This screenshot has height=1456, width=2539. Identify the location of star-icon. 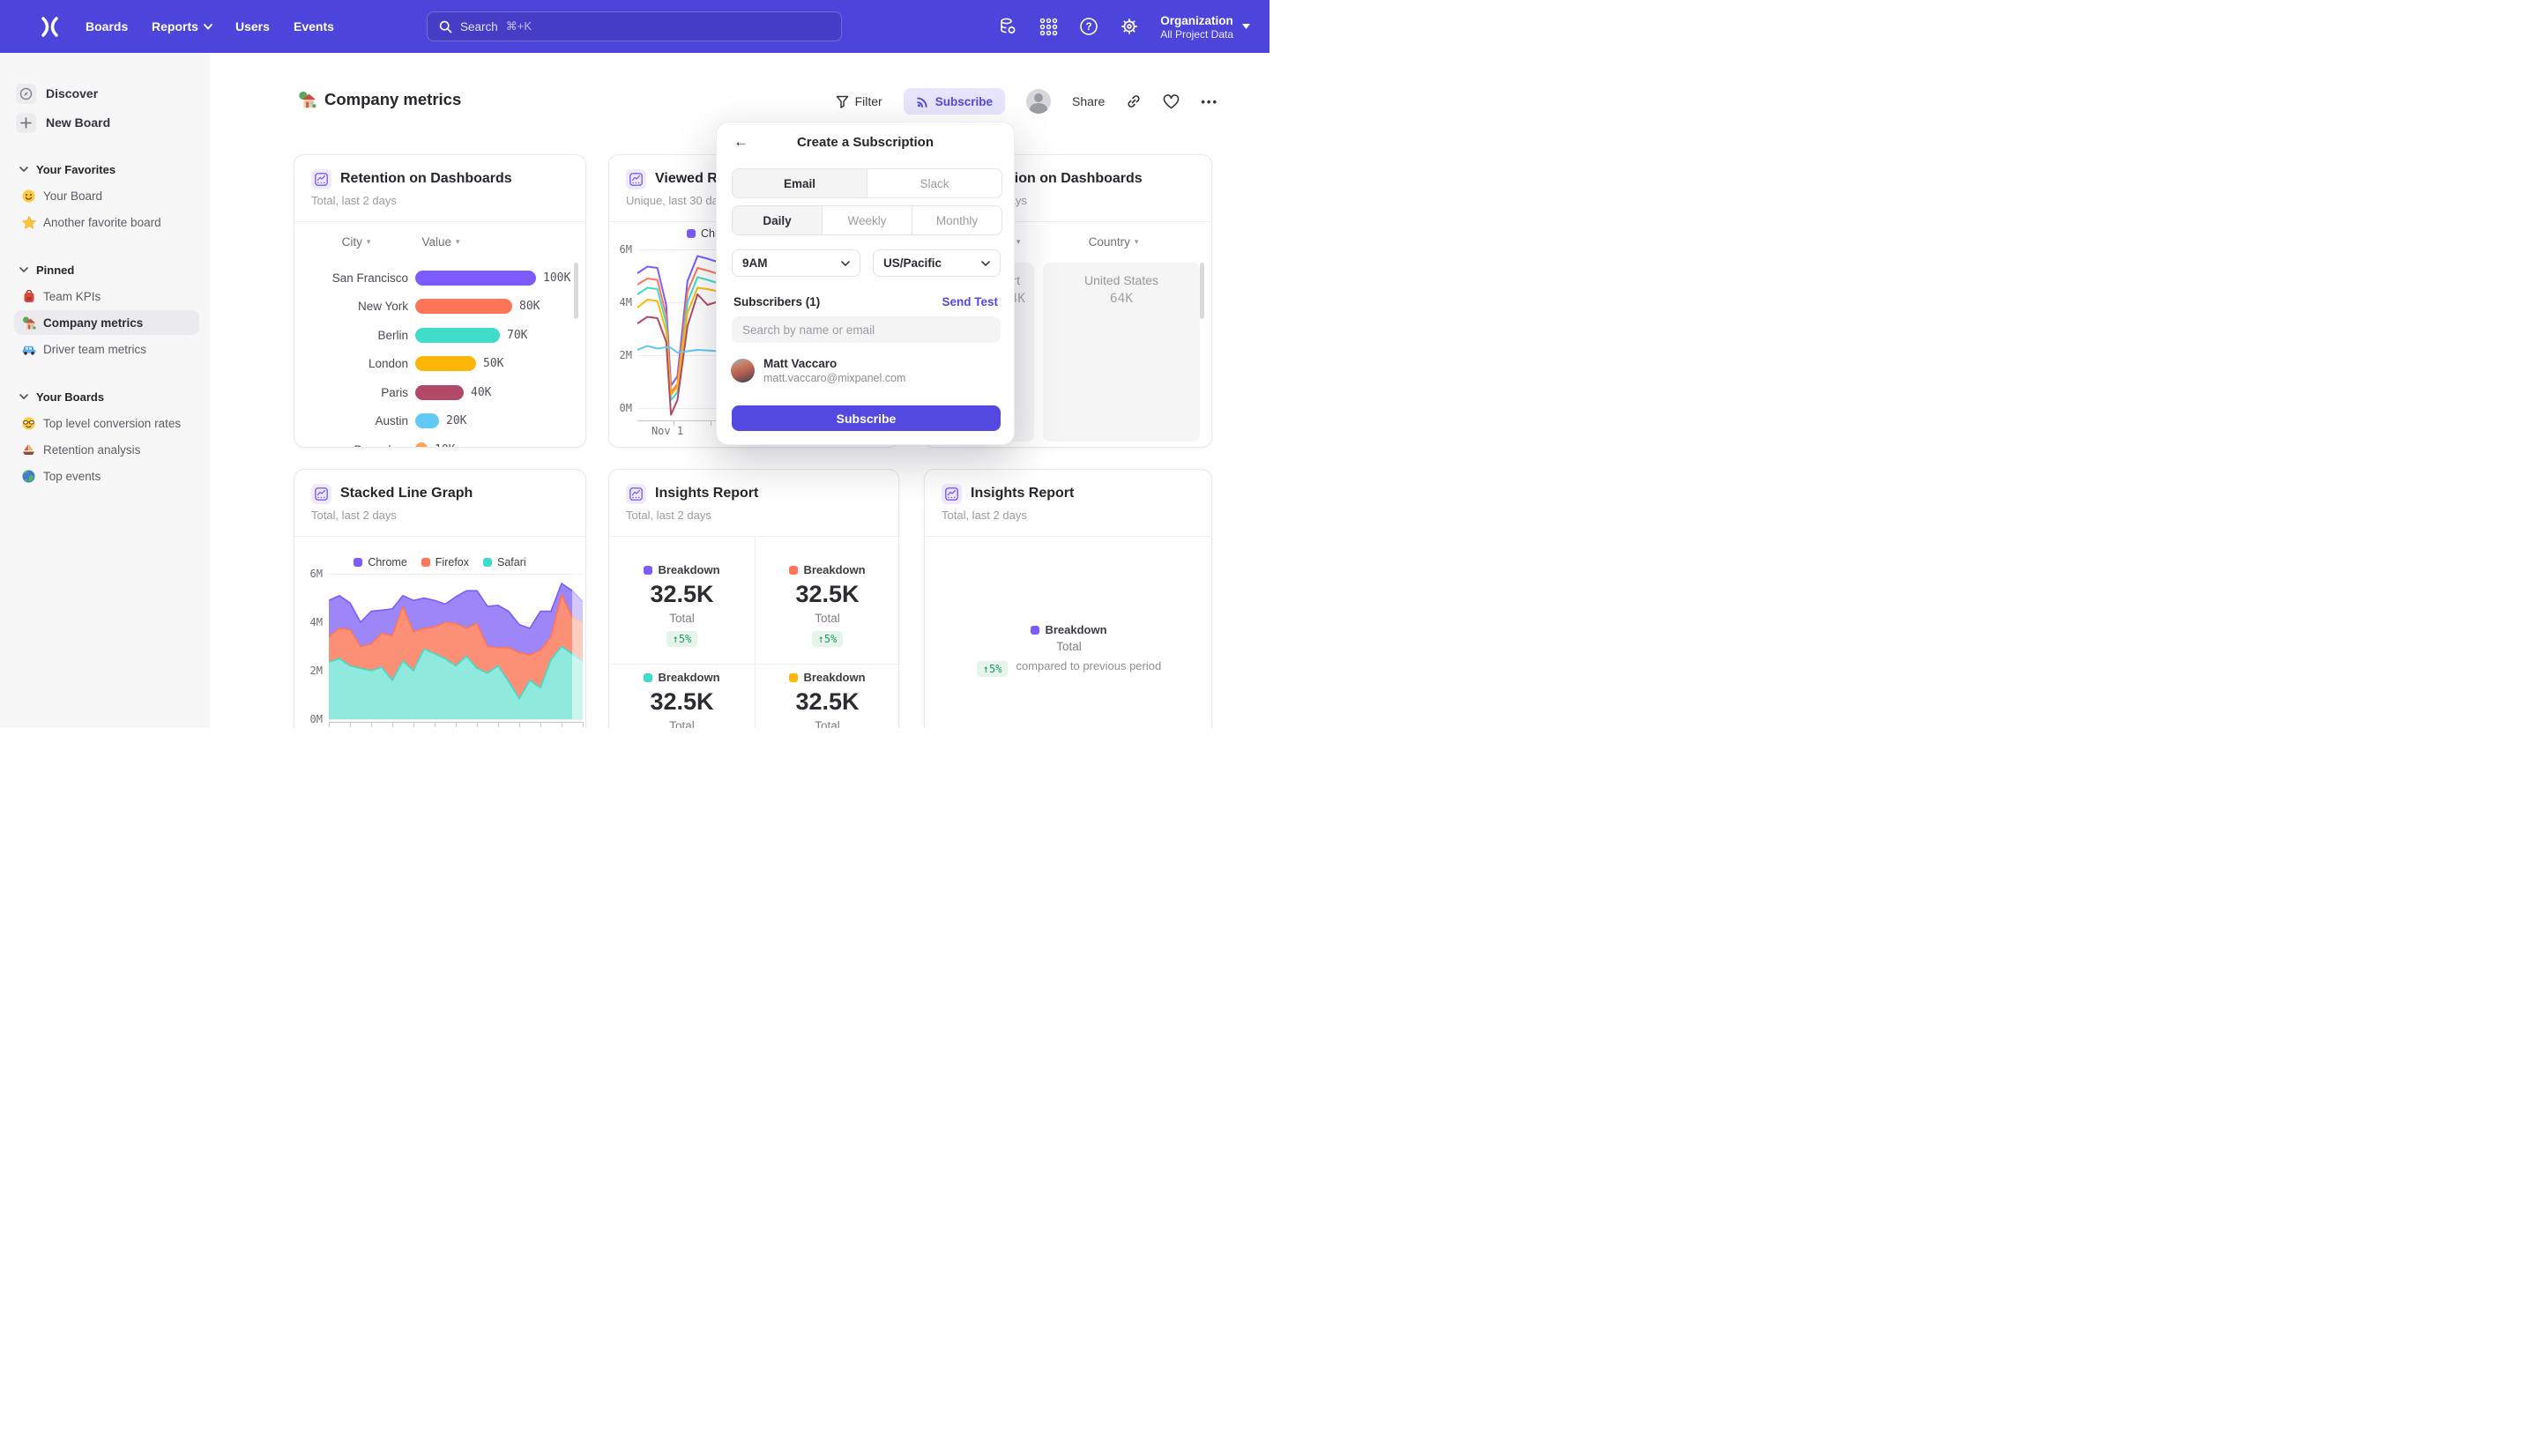
(28, 222).